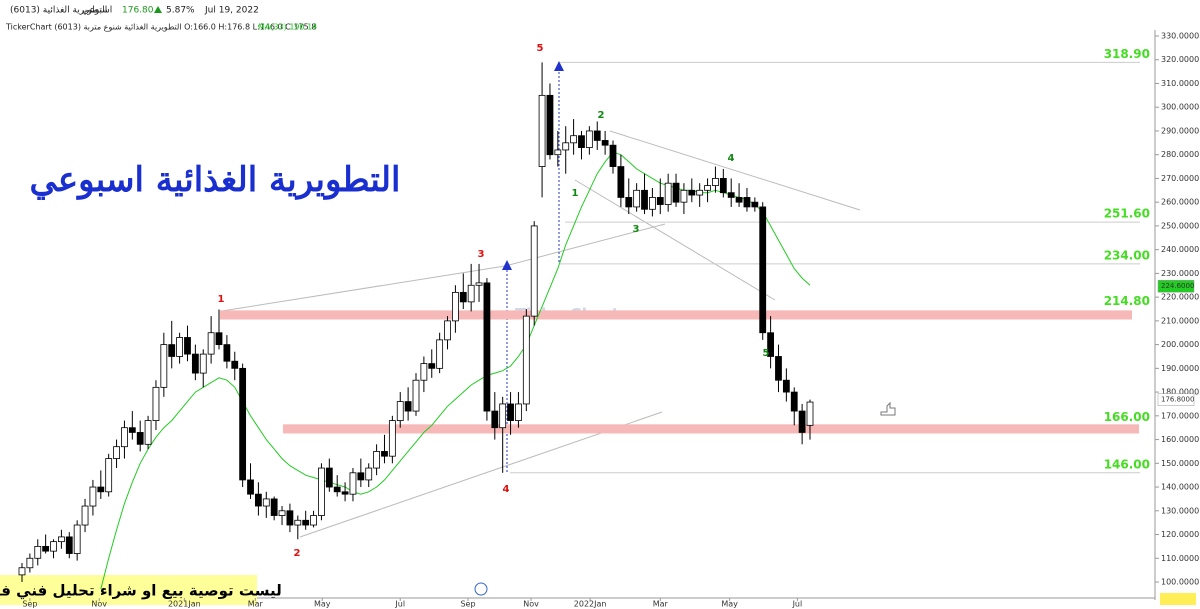 The image size is (1200, 609). I want to click on thumb-icon, so click(888, 408).